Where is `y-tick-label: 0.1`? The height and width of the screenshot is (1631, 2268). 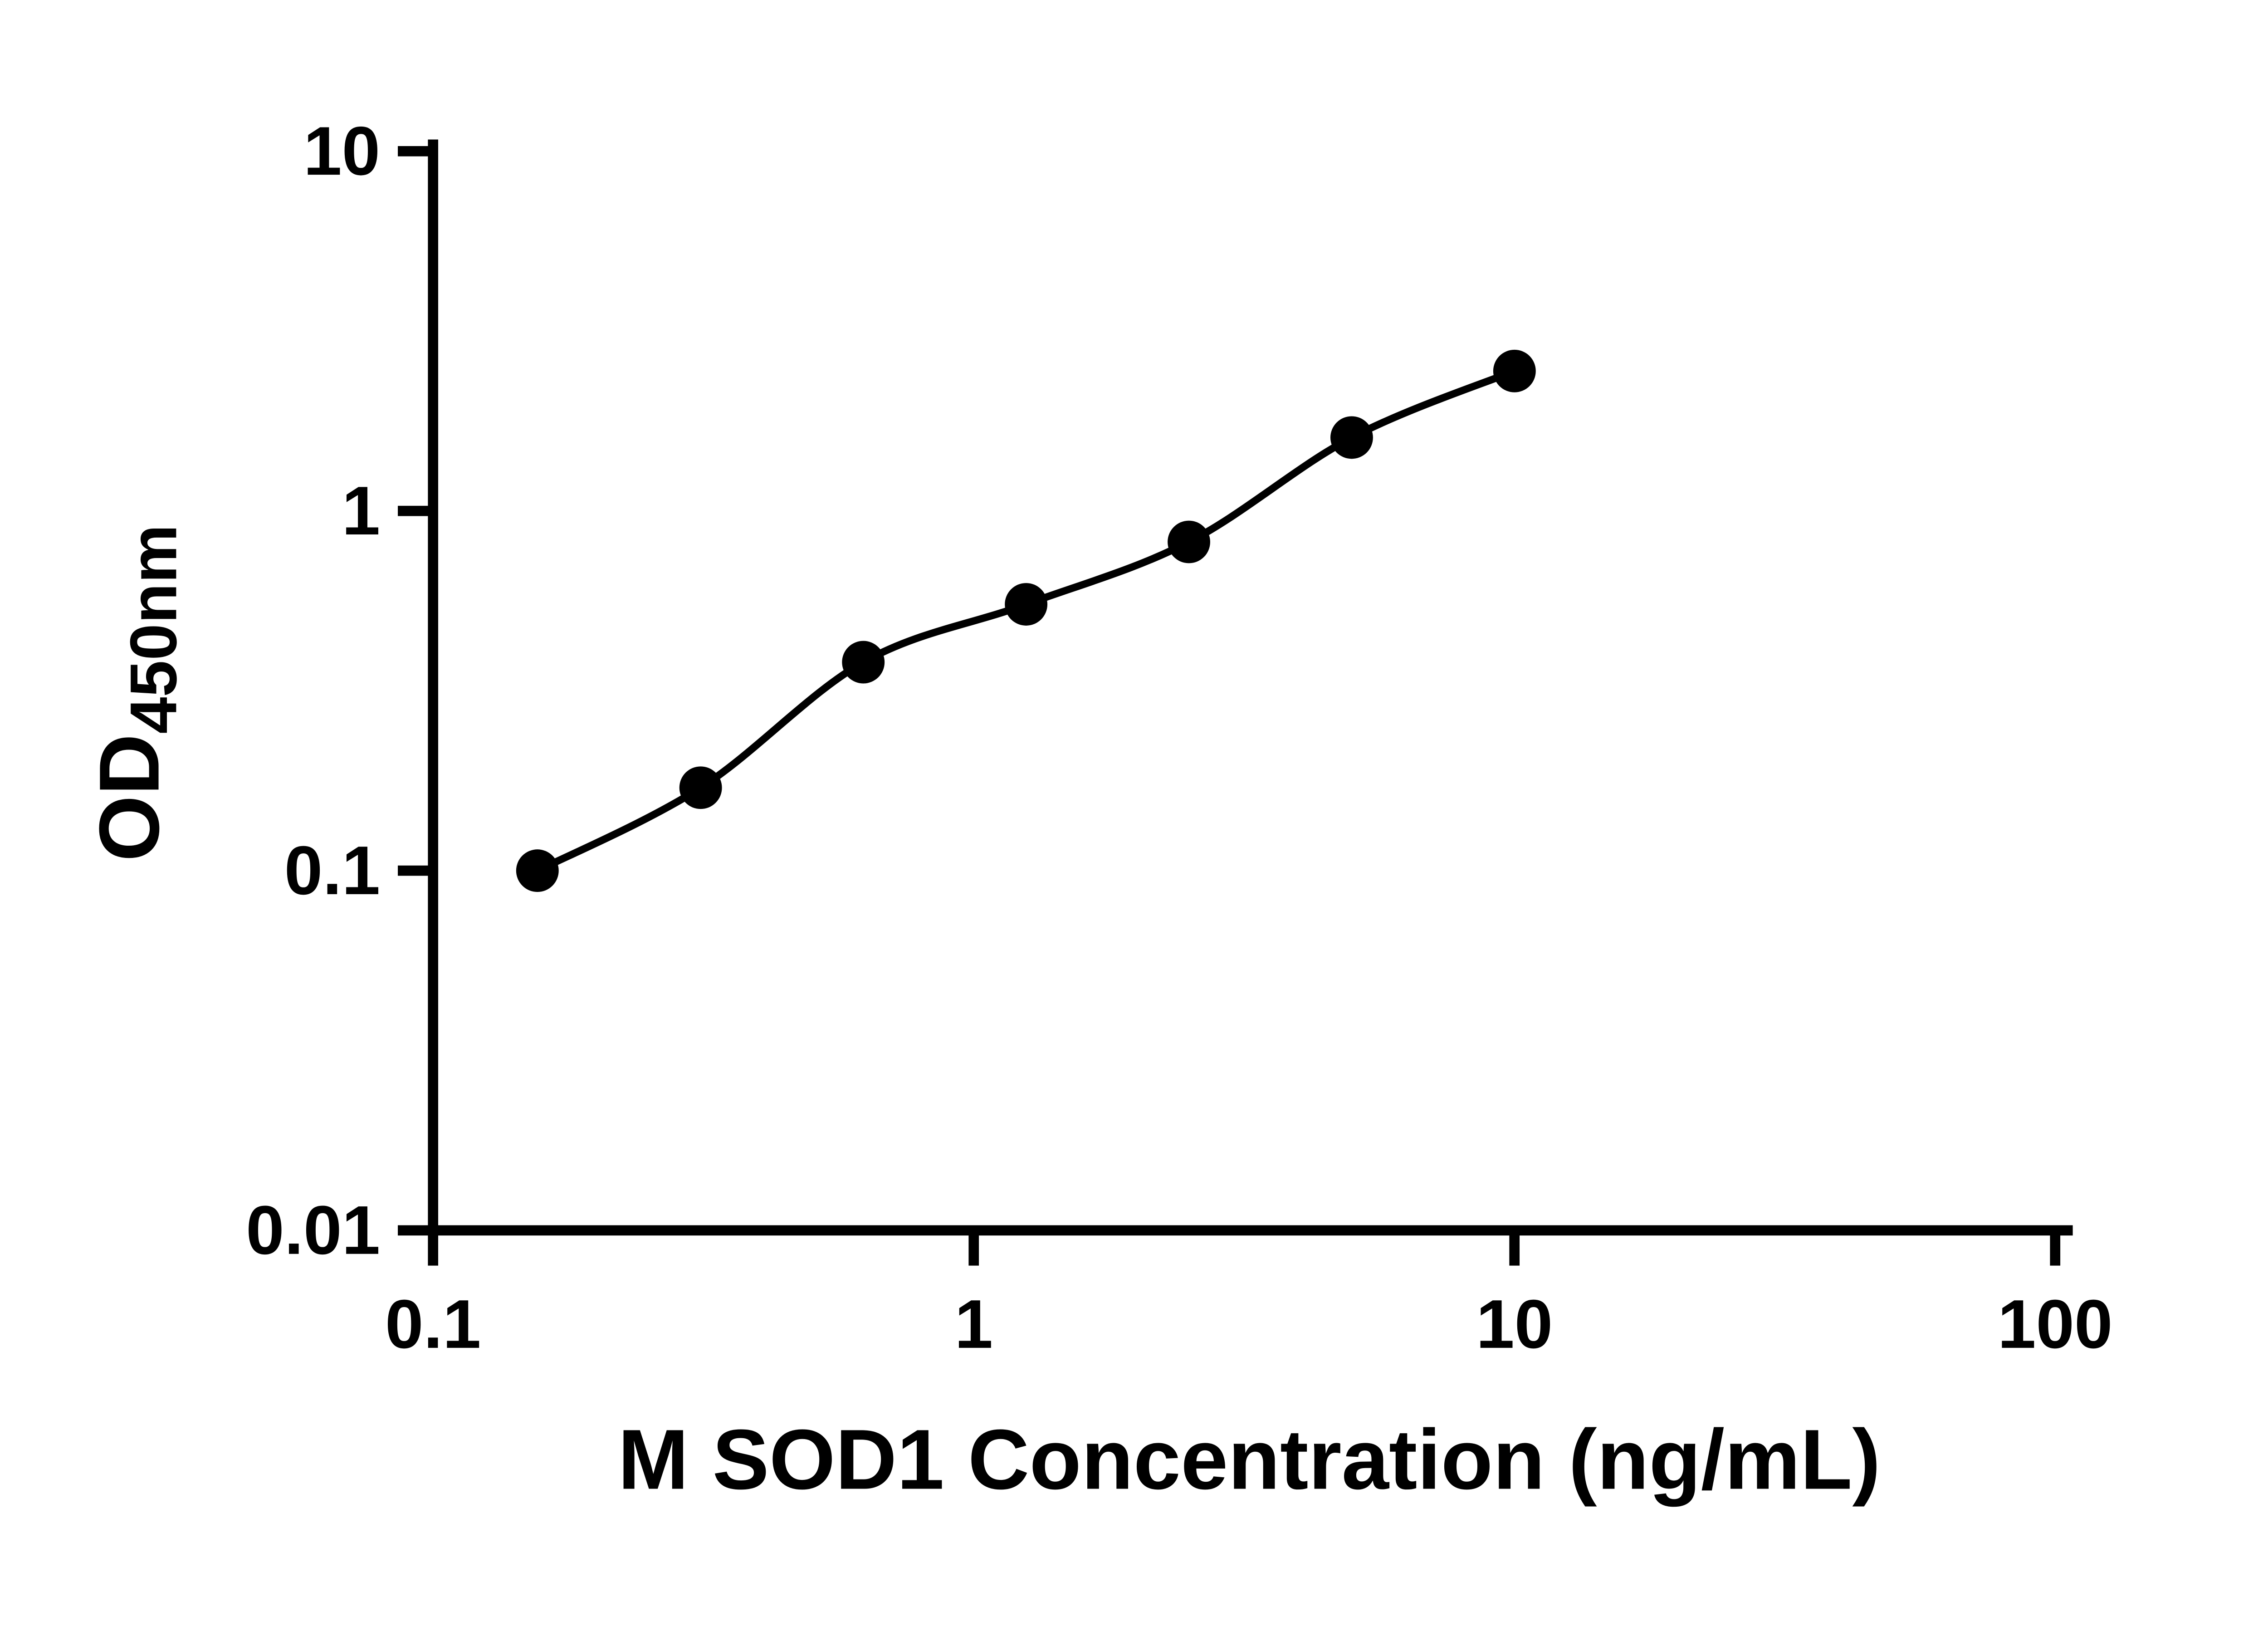 y-tick-label: 0.1 is located at coordinates (332, 870).